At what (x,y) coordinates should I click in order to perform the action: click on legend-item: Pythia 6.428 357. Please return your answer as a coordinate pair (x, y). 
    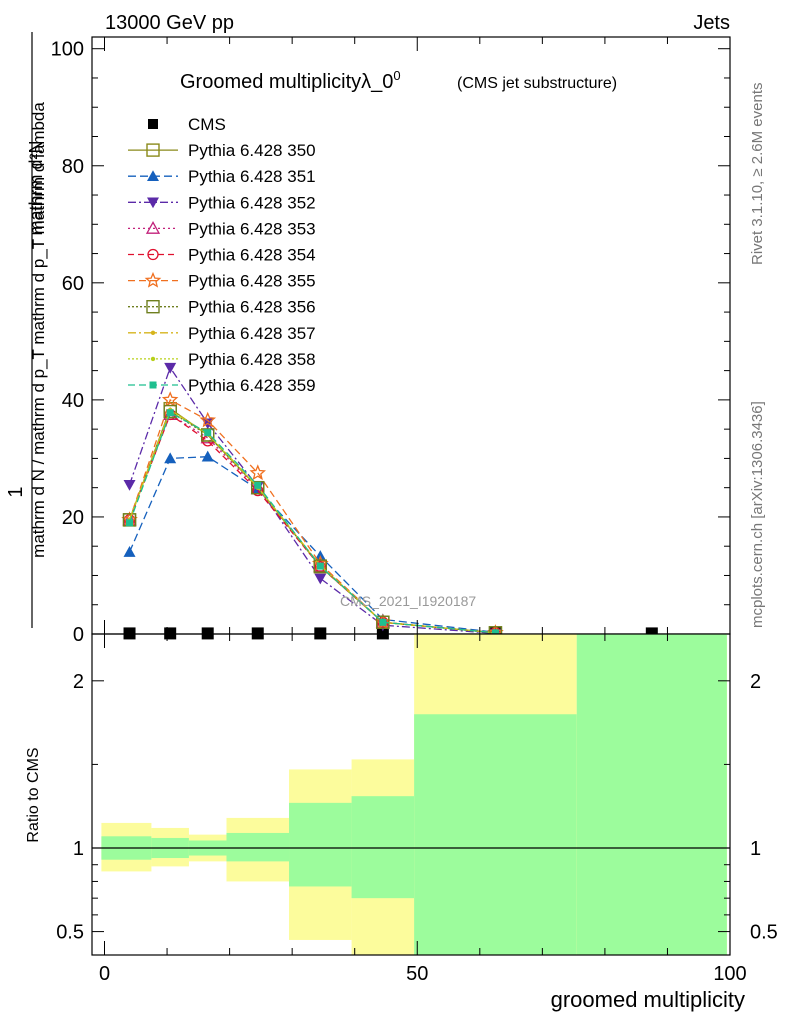
    Looking at the image, I should click on (222, 333).